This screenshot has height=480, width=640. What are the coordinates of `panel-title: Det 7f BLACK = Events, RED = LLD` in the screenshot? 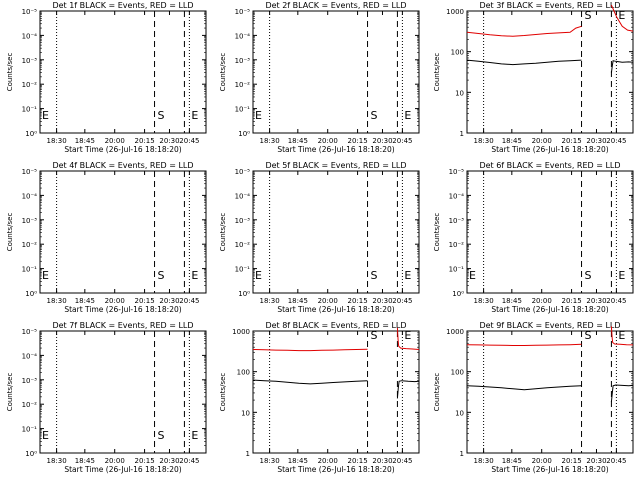 It's located at (122, 325).